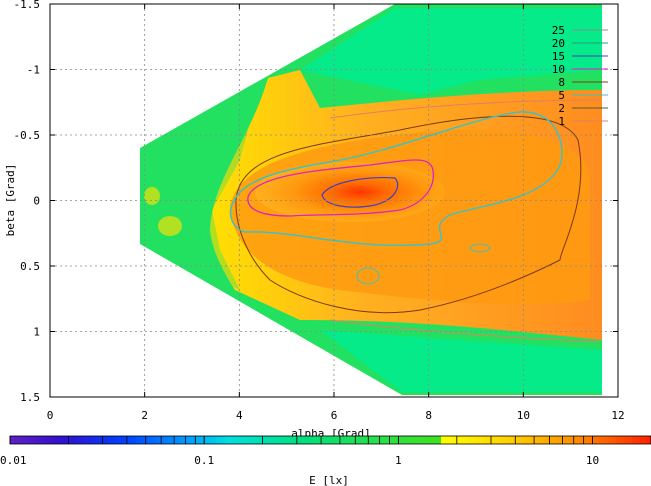 Image resolution: width=651 pixels, height=486 pixels. I want to click on y-tick-label: -1, so click(33, 70).